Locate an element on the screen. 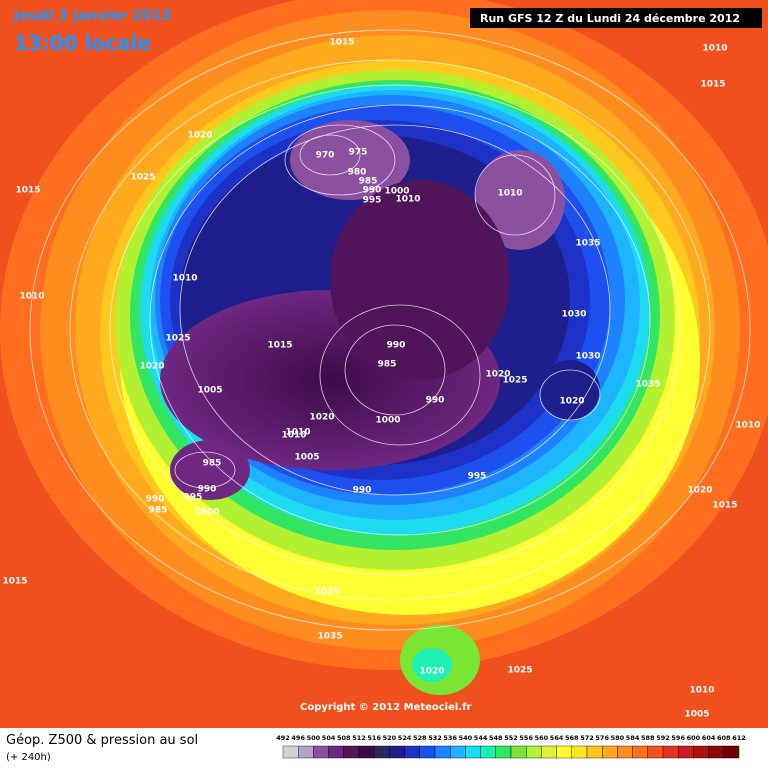 Image resolution: width=768 pixels, height=772 pixels. forecast-date: Jeudi 3 janvier 2013 is located at coordinates (92, 16).